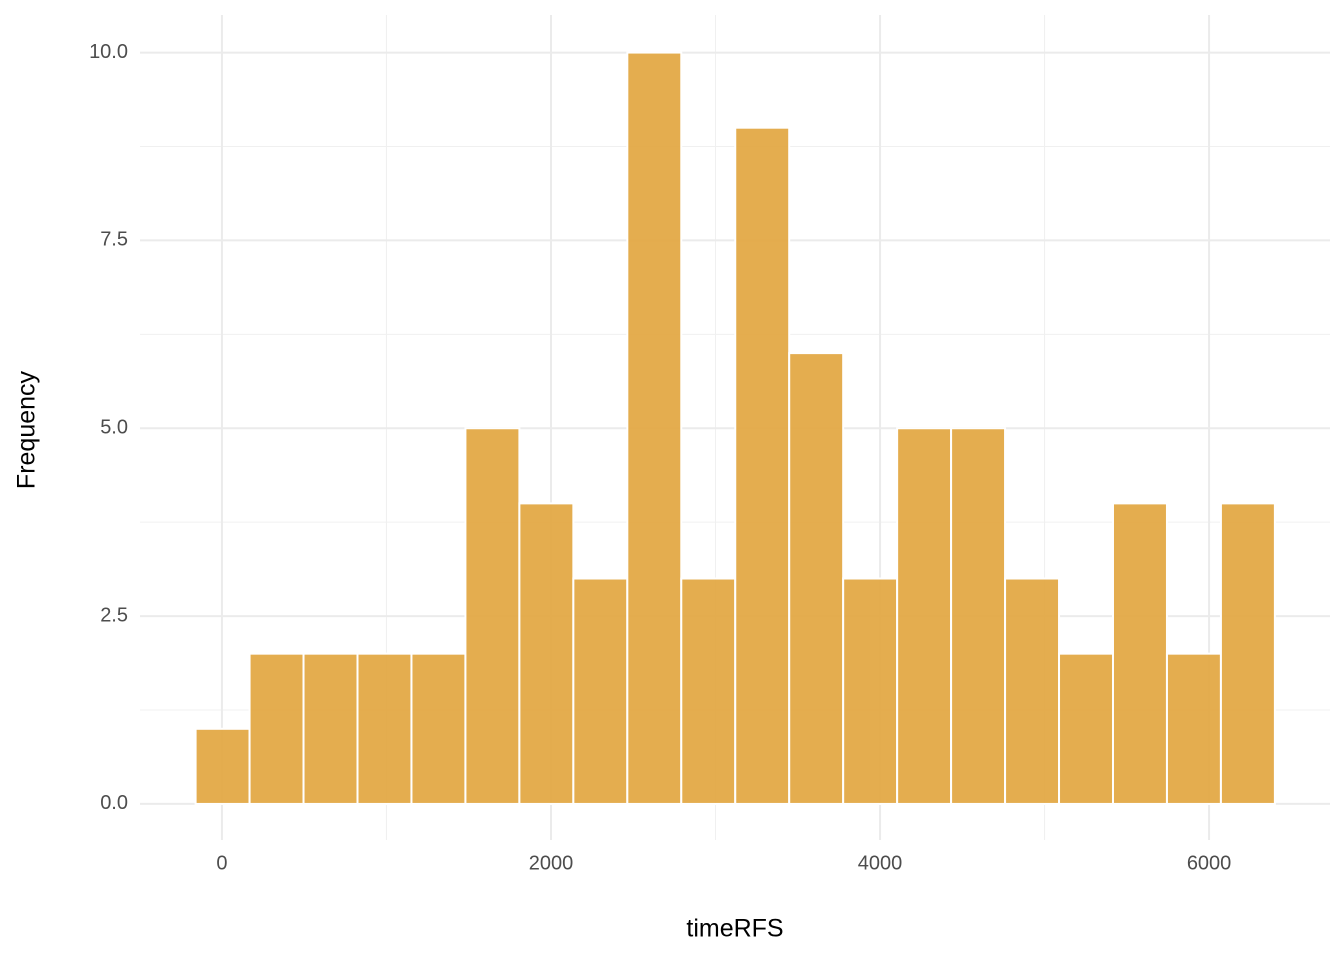  What do you see at coordinates (880, 863) in the screenshot?
I see `x-tick-label: 4000` at bounding box center [880, 863].